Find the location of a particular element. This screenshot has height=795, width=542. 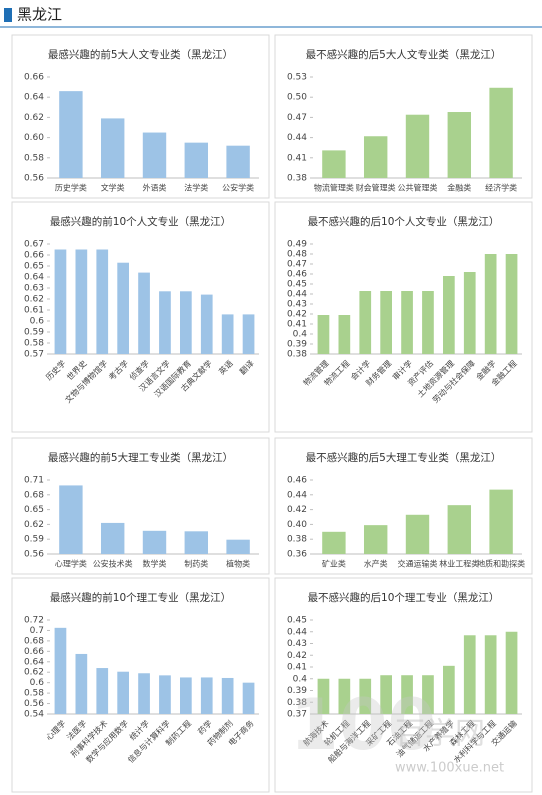

x-tick-label: 地质和勘探类 is located at coordinates (501, 564).